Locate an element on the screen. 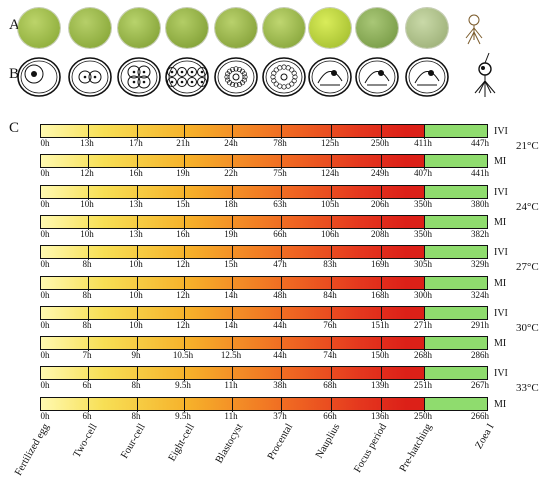 Image resolution: width=550 pixels, height=478 pixels. time-label: 106h is located at coordinates (330, 233).